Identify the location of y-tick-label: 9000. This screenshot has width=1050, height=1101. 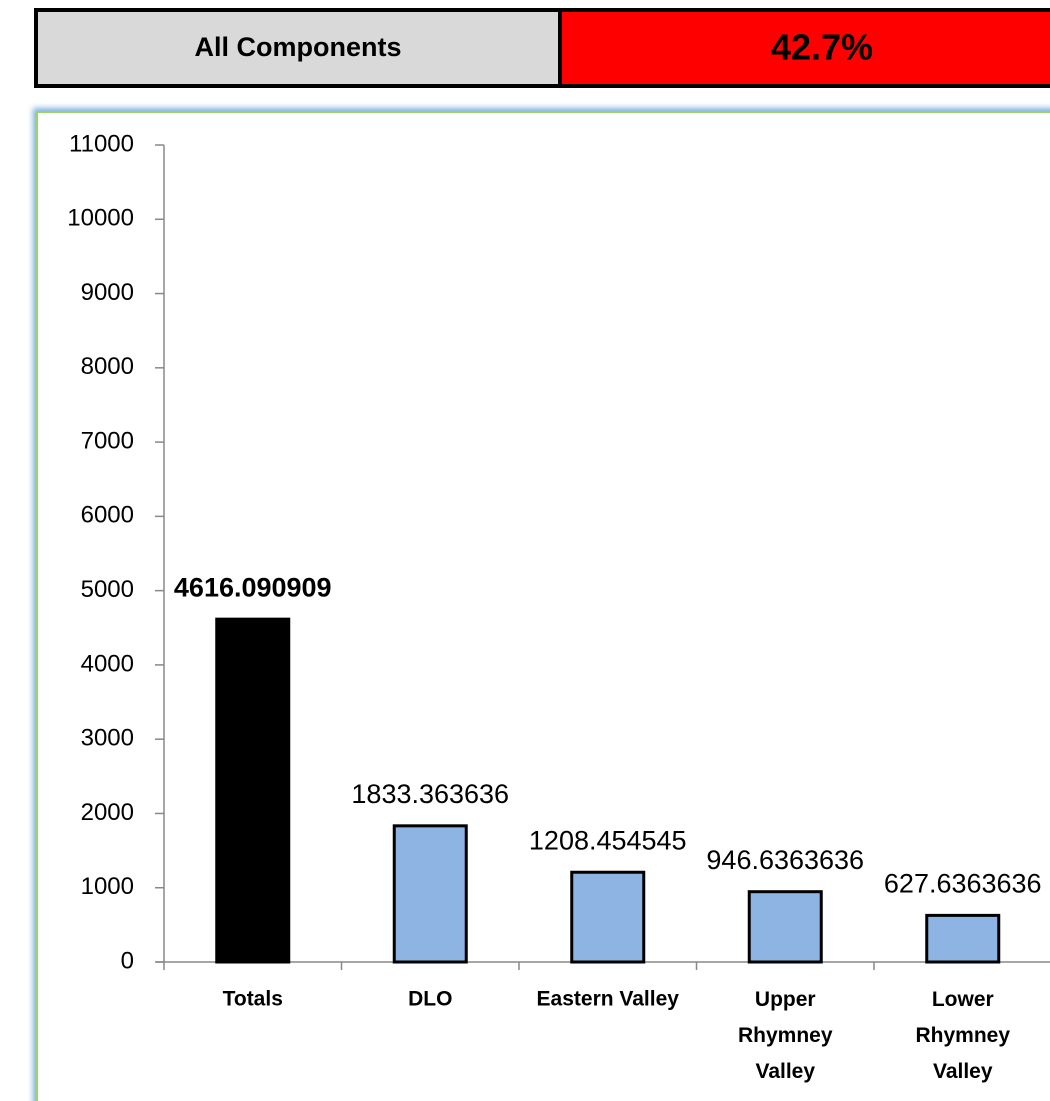
(107, 292).